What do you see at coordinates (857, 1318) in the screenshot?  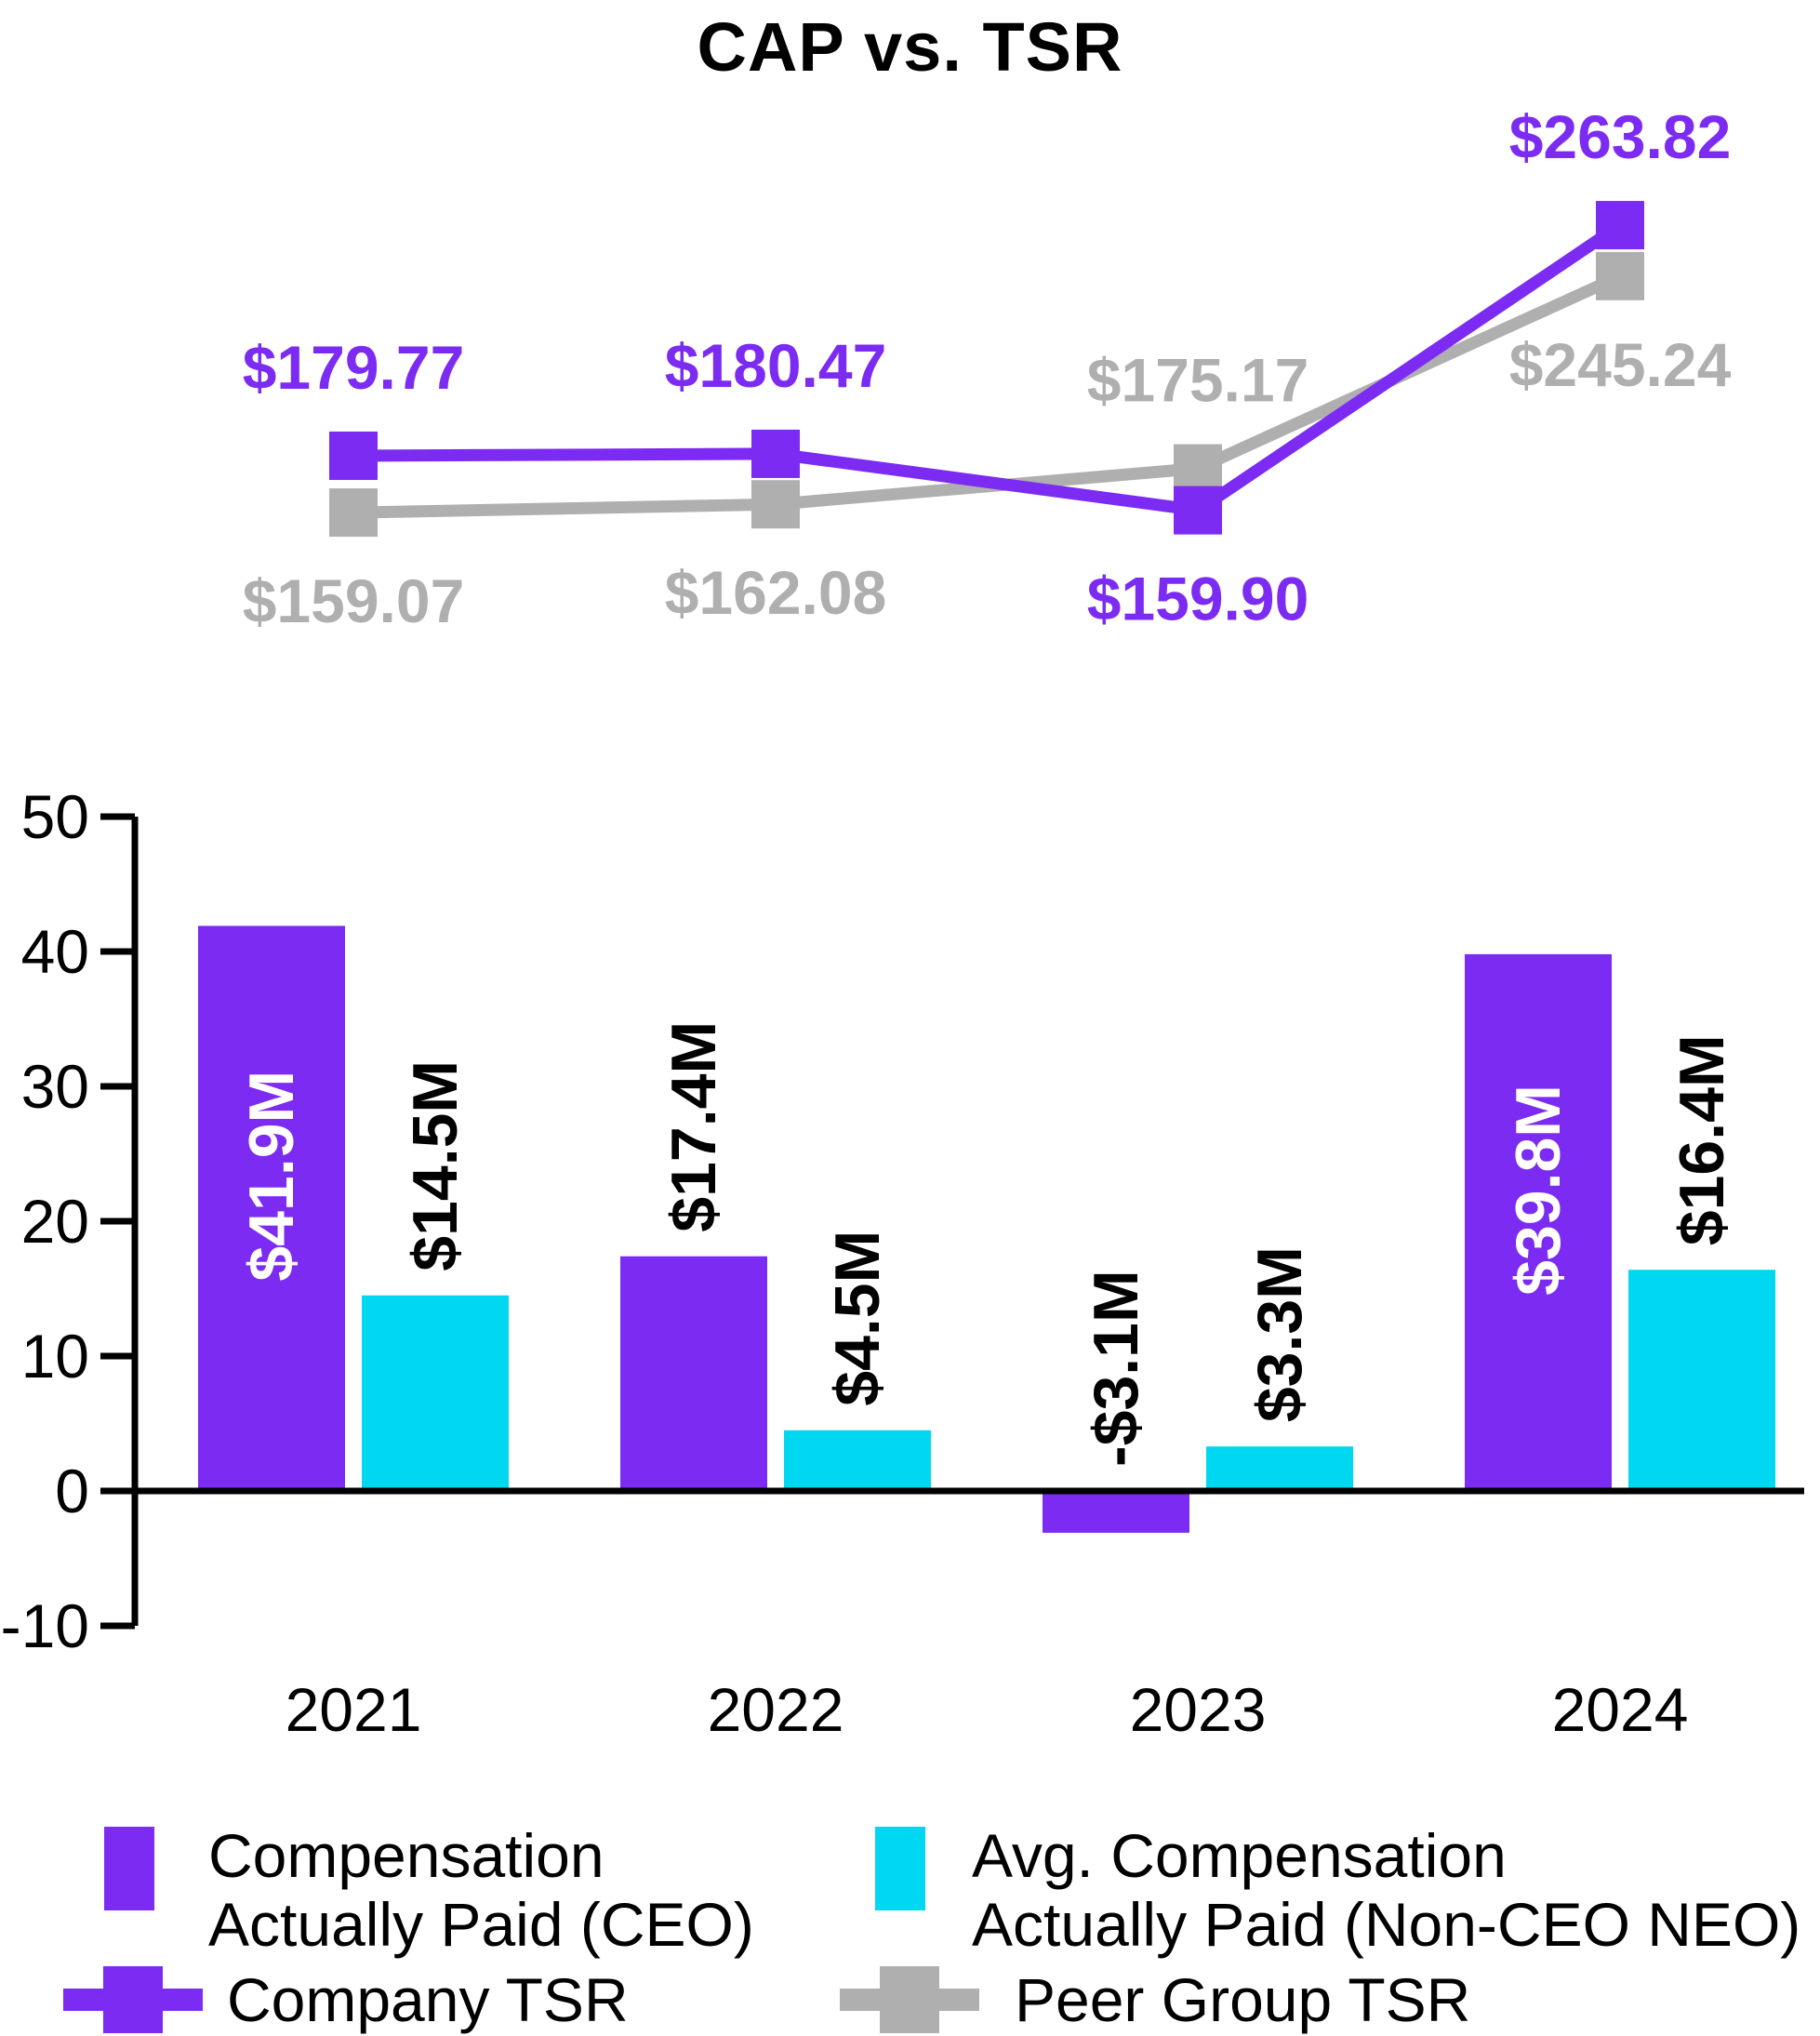 I see `neo-bar-value-label: $4.5M` at bounding box center [857, 1318].